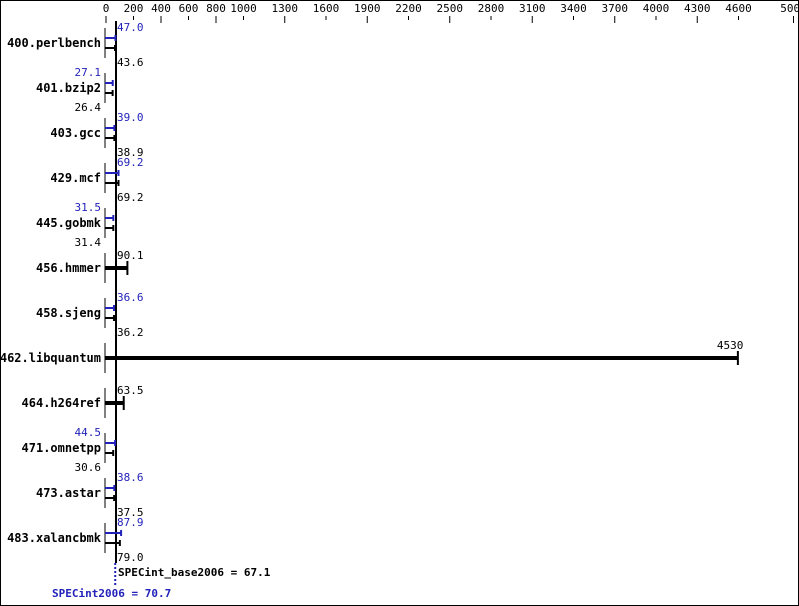 This screenshot has height=606, width=799. Describe the element at coordinates (75, 133) in the screenshot. I see `category-label: 403.gcc` at that location.